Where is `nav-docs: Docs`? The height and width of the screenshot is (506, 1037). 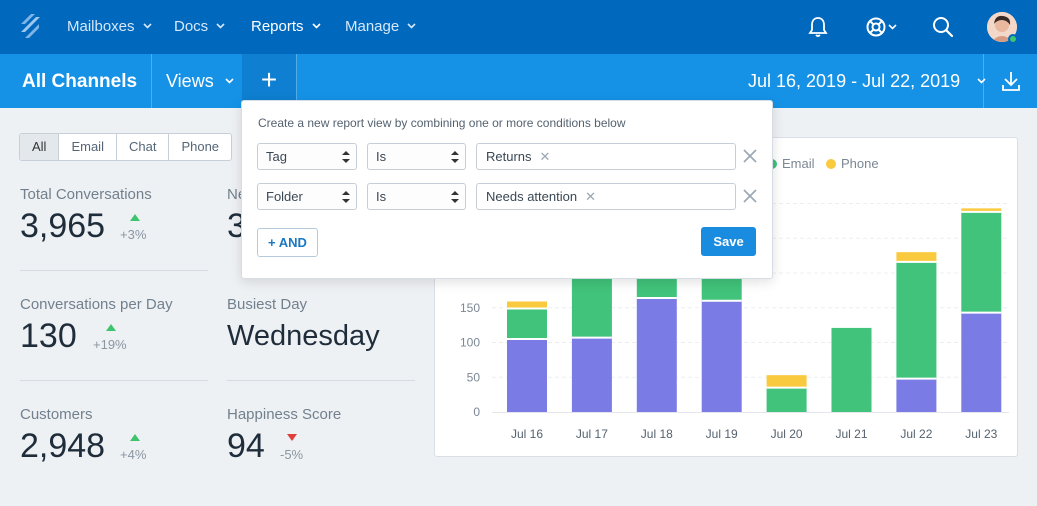 nav-docs: Docs is located at coordinates (199, 26).